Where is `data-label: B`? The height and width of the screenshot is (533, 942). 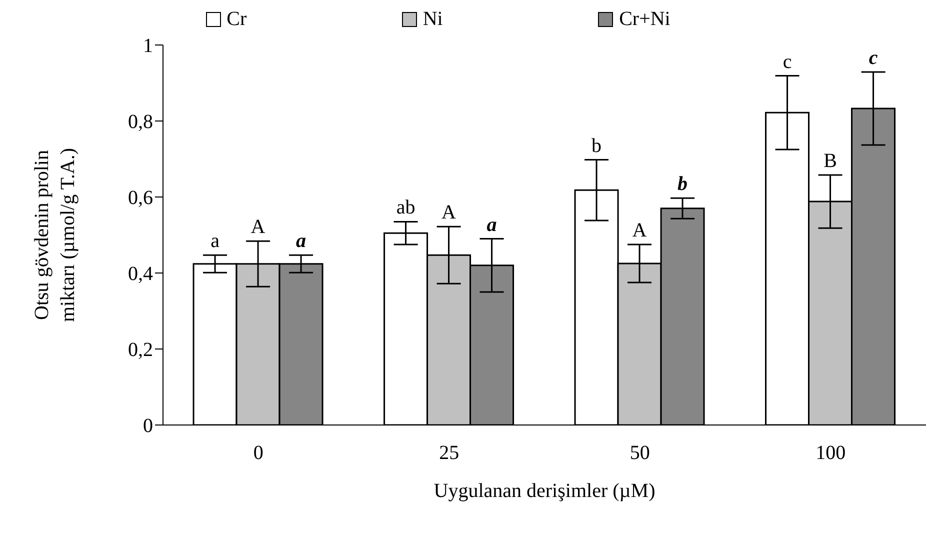 data-label: B is located at coordinates (830, 161).